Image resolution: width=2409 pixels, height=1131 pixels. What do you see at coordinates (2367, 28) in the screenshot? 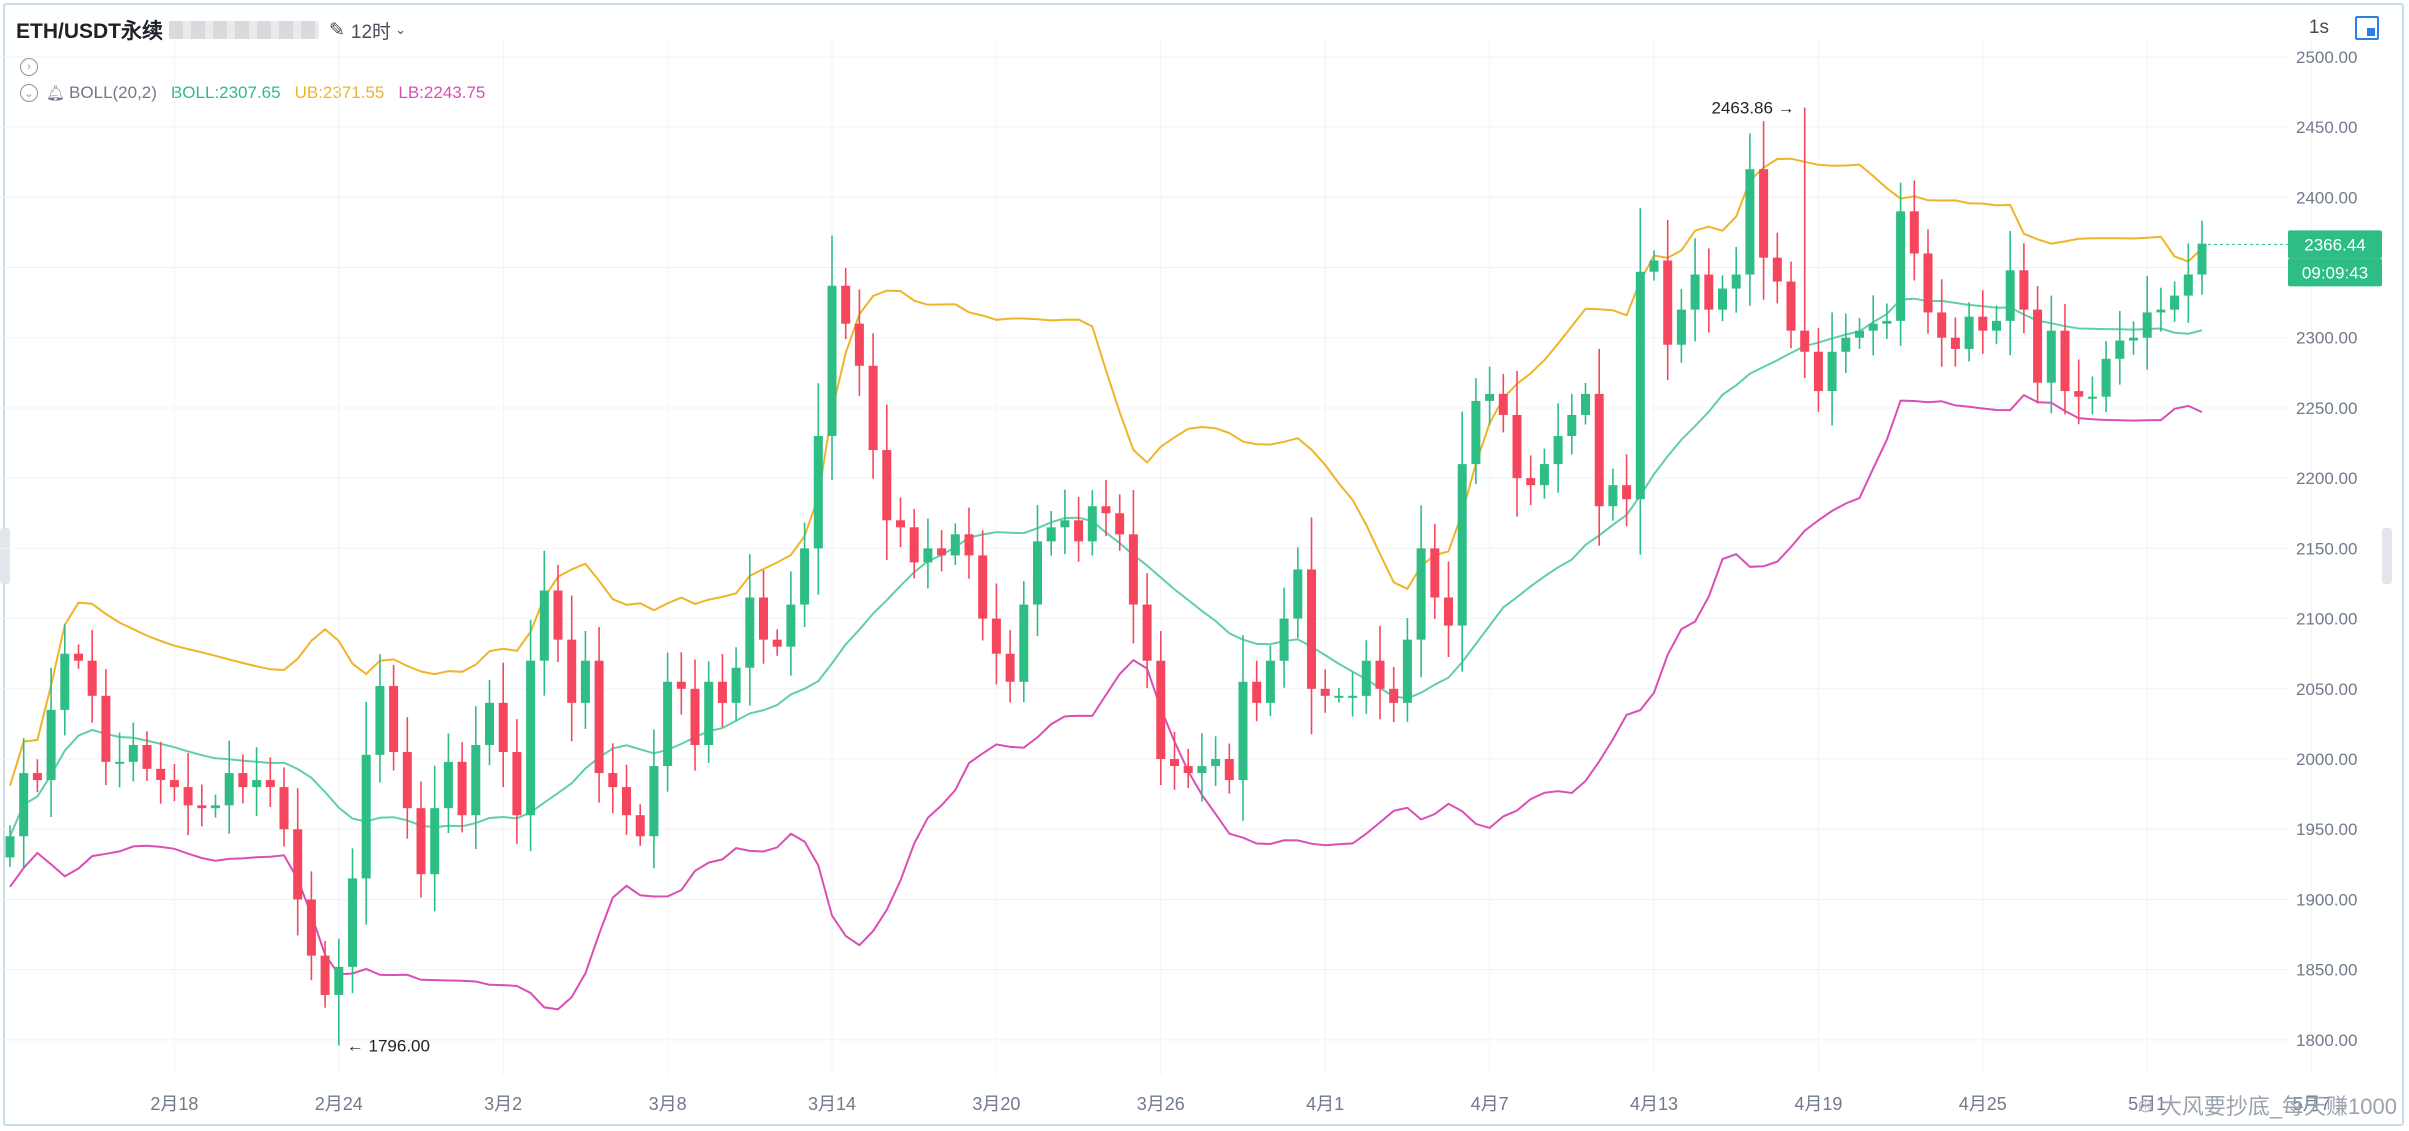
I see `layout-icon` at bounding box center [2367, 28].